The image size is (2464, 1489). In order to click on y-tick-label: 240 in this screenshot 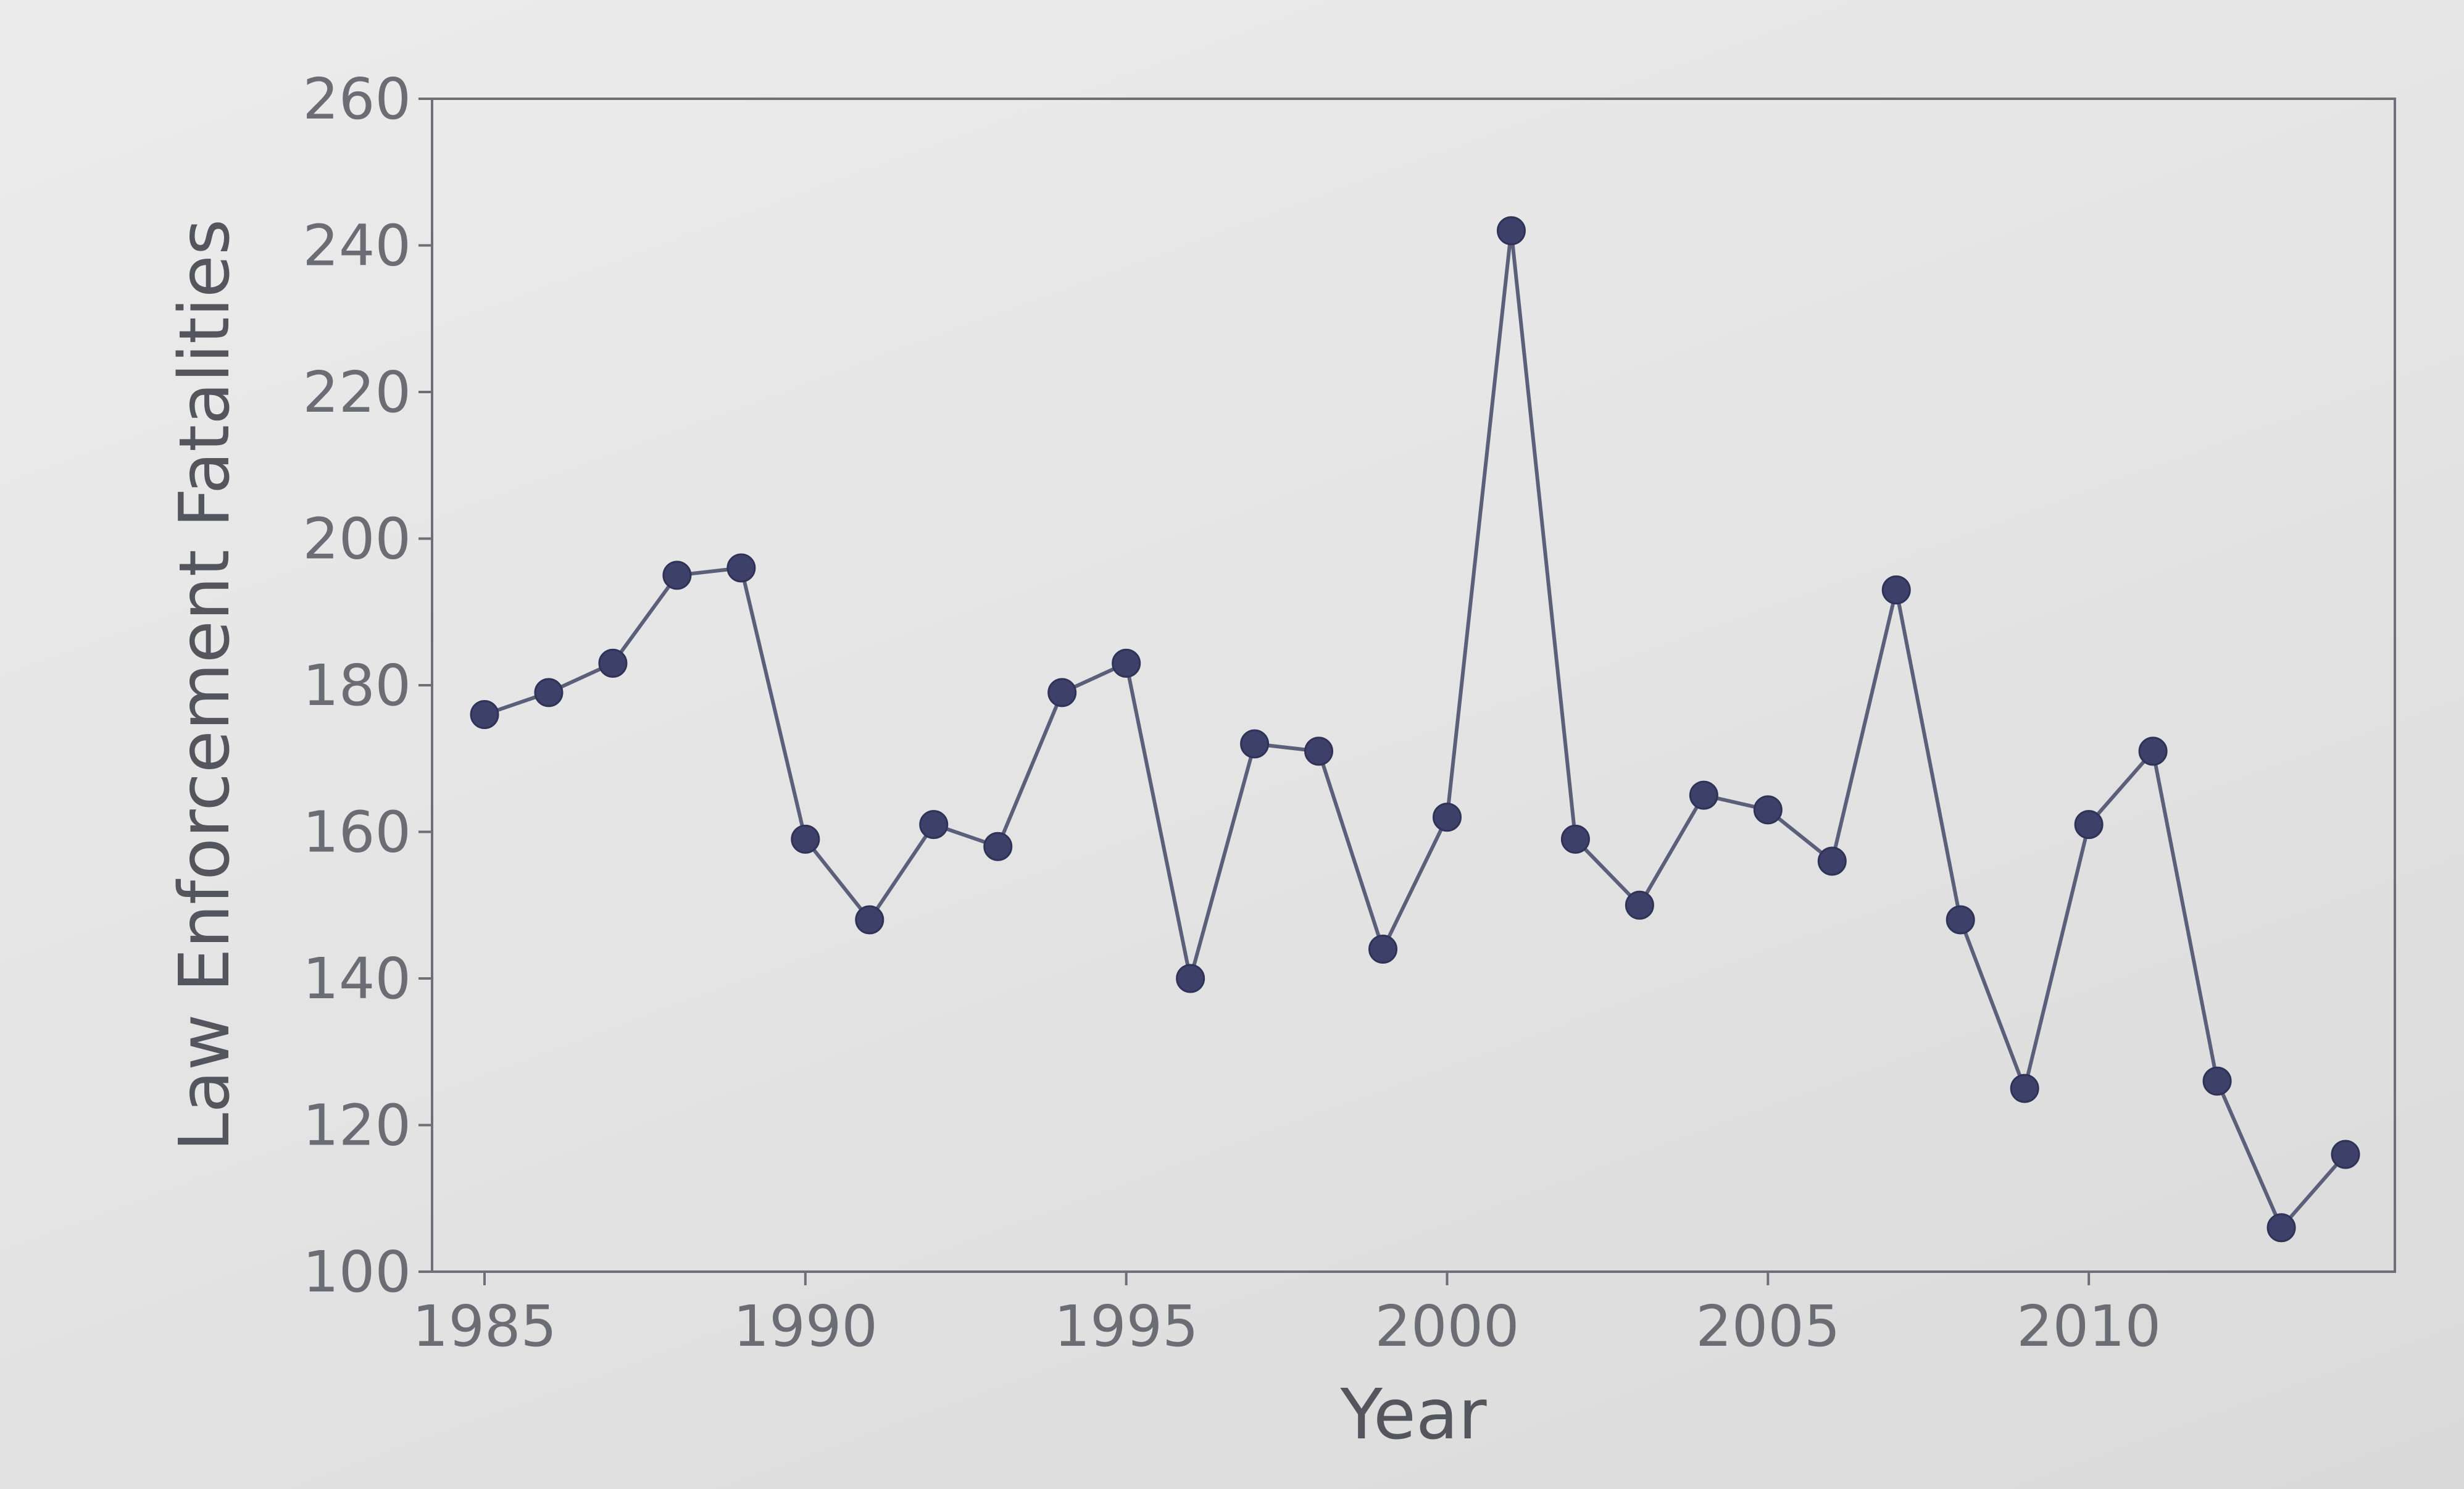, I will do `click(356, 246)`.